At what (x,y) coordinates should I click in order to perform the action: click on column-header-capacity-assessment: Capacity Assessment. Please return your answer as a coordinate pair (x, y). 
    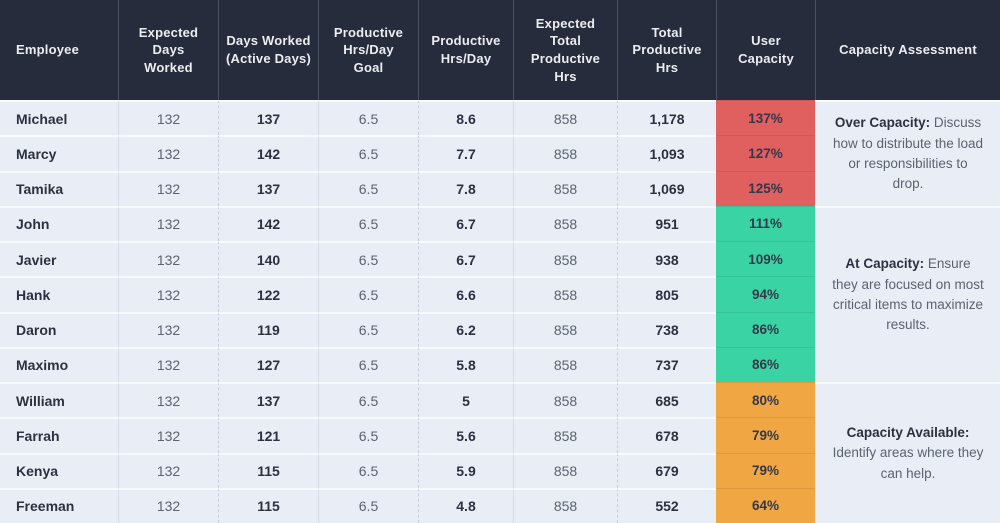
    Looking at the image, I should click on (907, 50).